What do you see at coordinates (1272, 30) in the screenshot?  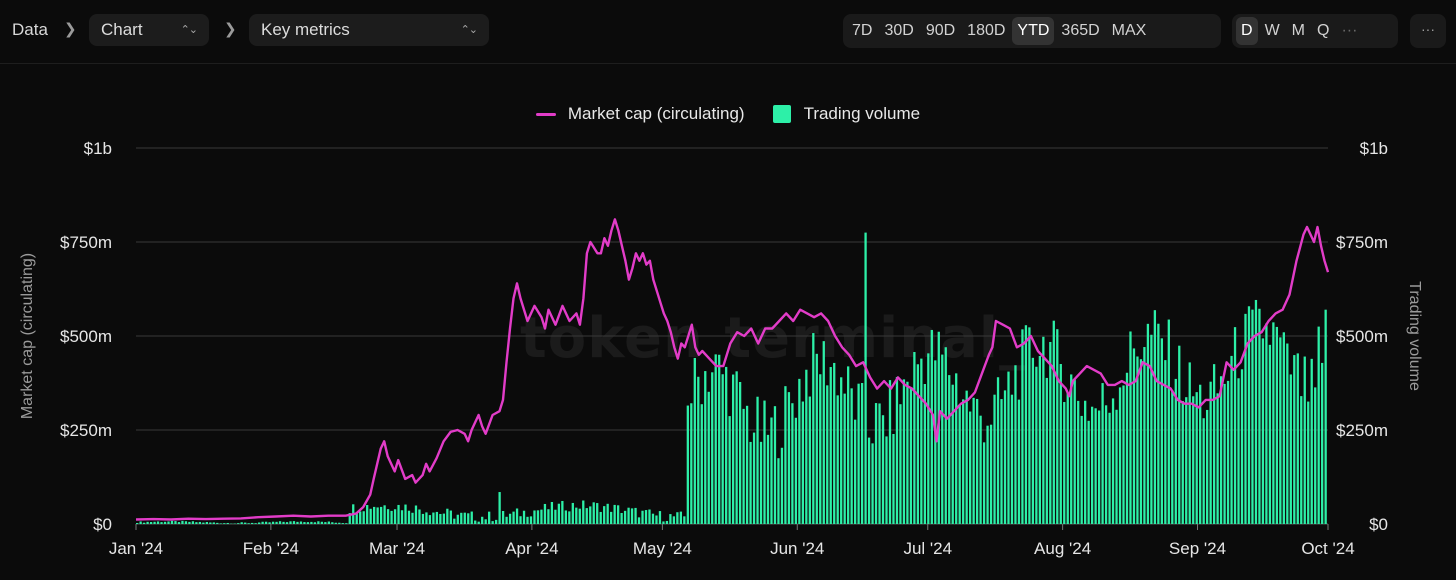 I see `gran-w: W` at bounding box center [1272, 30].